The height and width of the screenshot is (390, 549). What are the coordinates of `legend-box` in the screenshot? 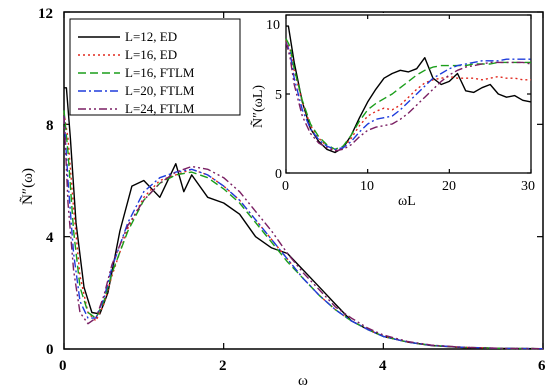 It's located at (155, 67).